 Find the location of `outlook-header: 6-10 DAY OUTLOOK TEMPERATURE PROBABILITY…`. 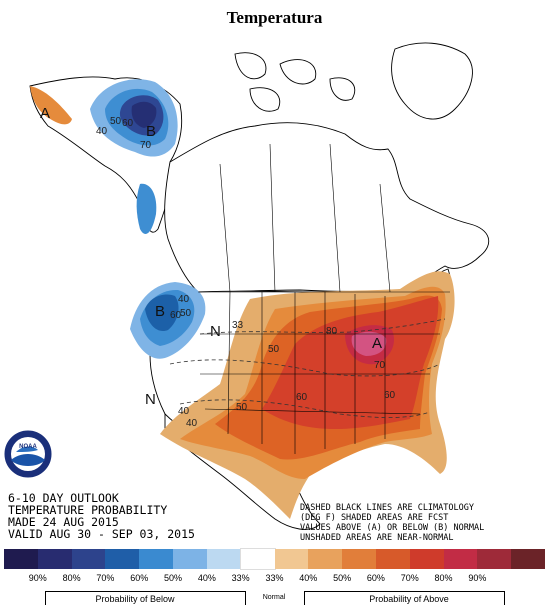

outlook-header: 6-10 DAY OUTLOOK TEMPERATURE PROBABILITY… is located at coordinates (101, 516).